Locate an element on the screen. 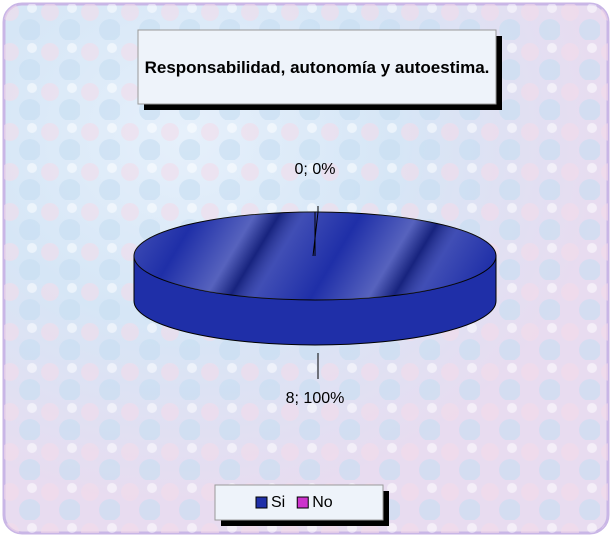 The image size is (613, 543). legend-label: No is located at coordinates (322, 502).